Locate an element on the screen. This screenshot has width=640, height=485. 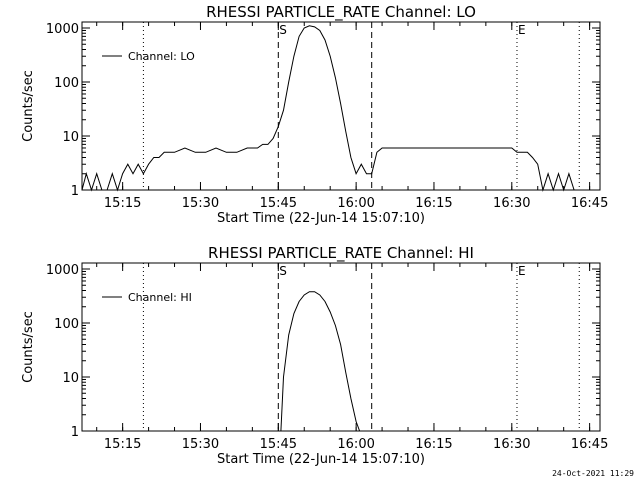
chart-title: RHESSI PARTICLE_RATE Channel: HI is located at coordinates (341, 253).